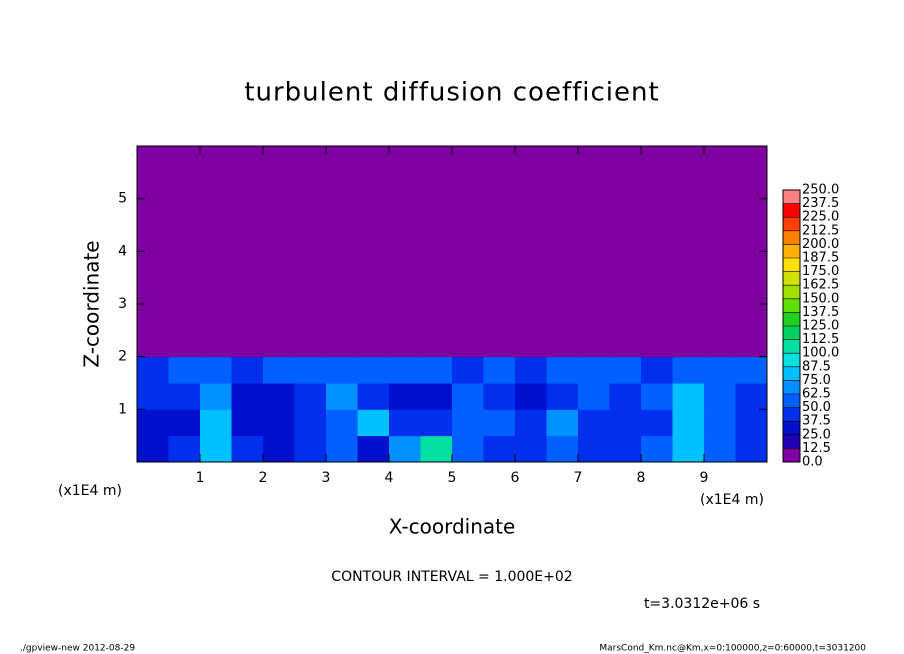  Describe the element at coordinates (820, 230) in the screenshot. I see `colorbar-label: 212.5` at that location.